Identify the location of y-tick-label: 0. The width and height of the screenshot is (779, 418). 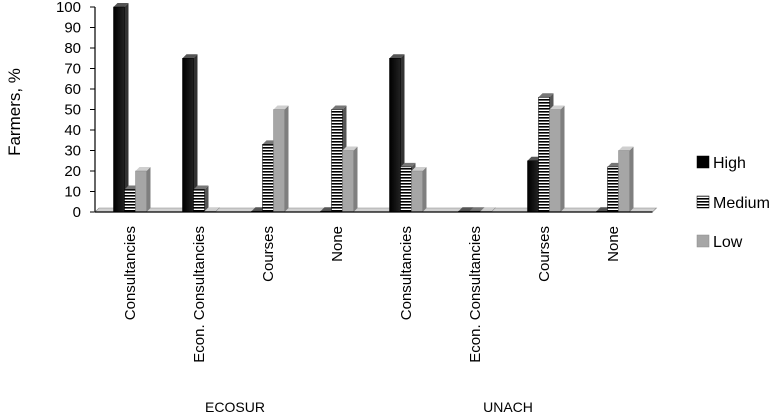
(77, 212).